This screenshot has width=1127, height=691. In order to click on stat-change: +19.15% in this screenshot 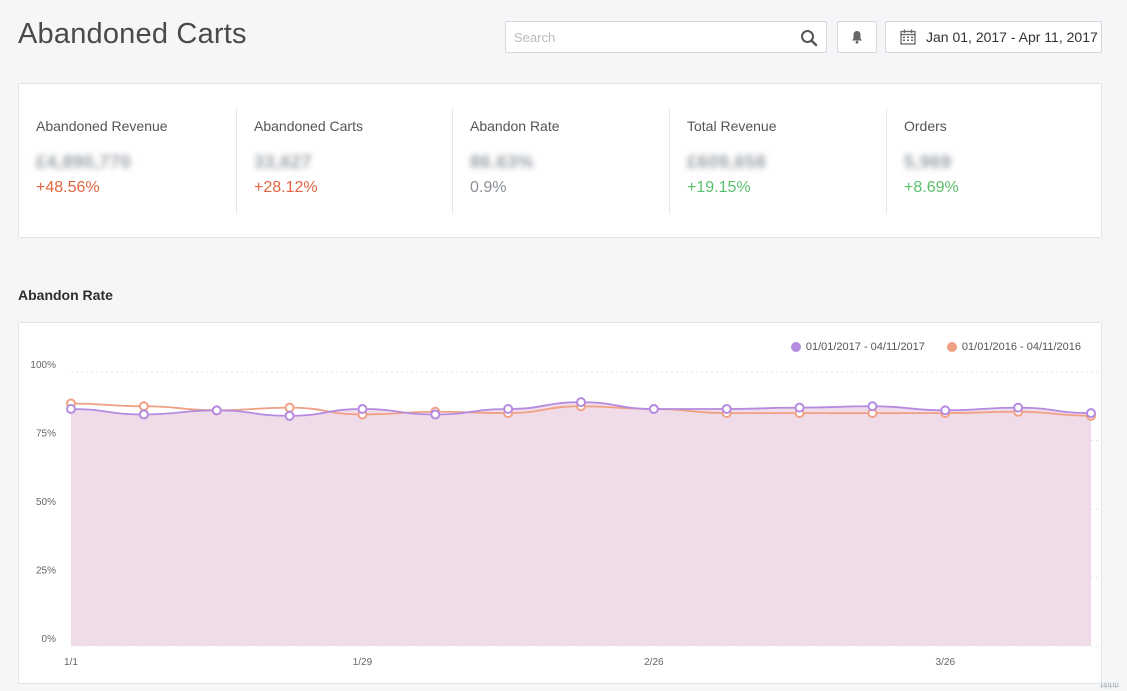, I will do `click(719, 187)`.